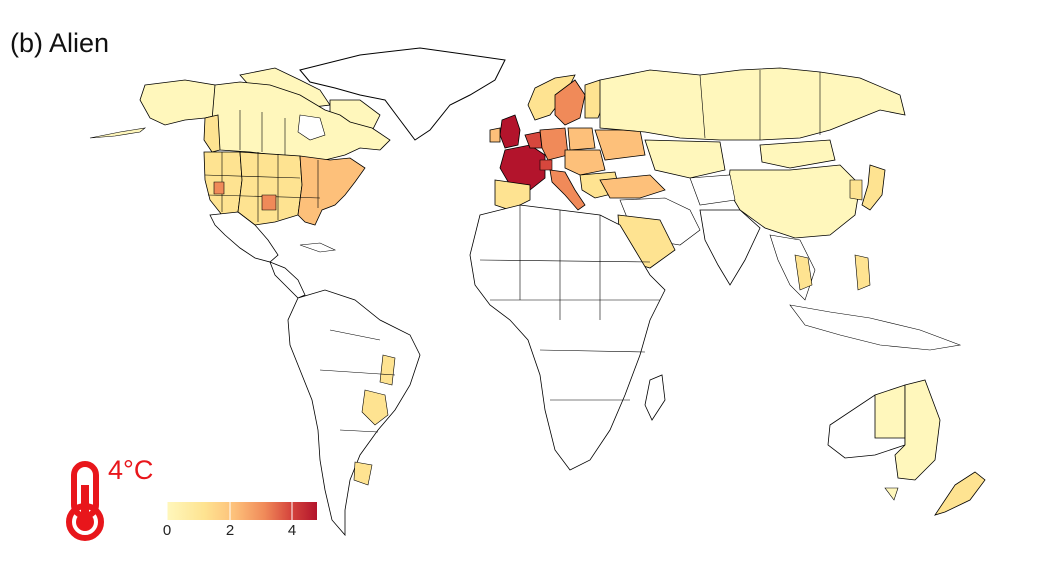  I want to click on region-poland, so click(581, 139).